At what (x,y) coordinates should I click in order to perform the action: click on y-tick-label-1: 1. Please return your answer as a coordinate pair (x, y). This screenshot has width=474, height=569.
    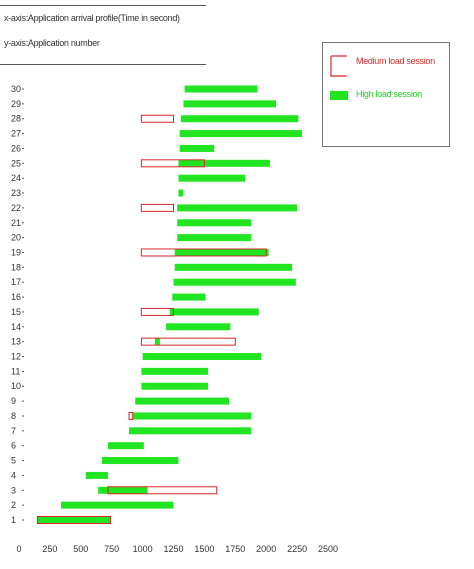
    Looking at the image, I should click on (13, 520).